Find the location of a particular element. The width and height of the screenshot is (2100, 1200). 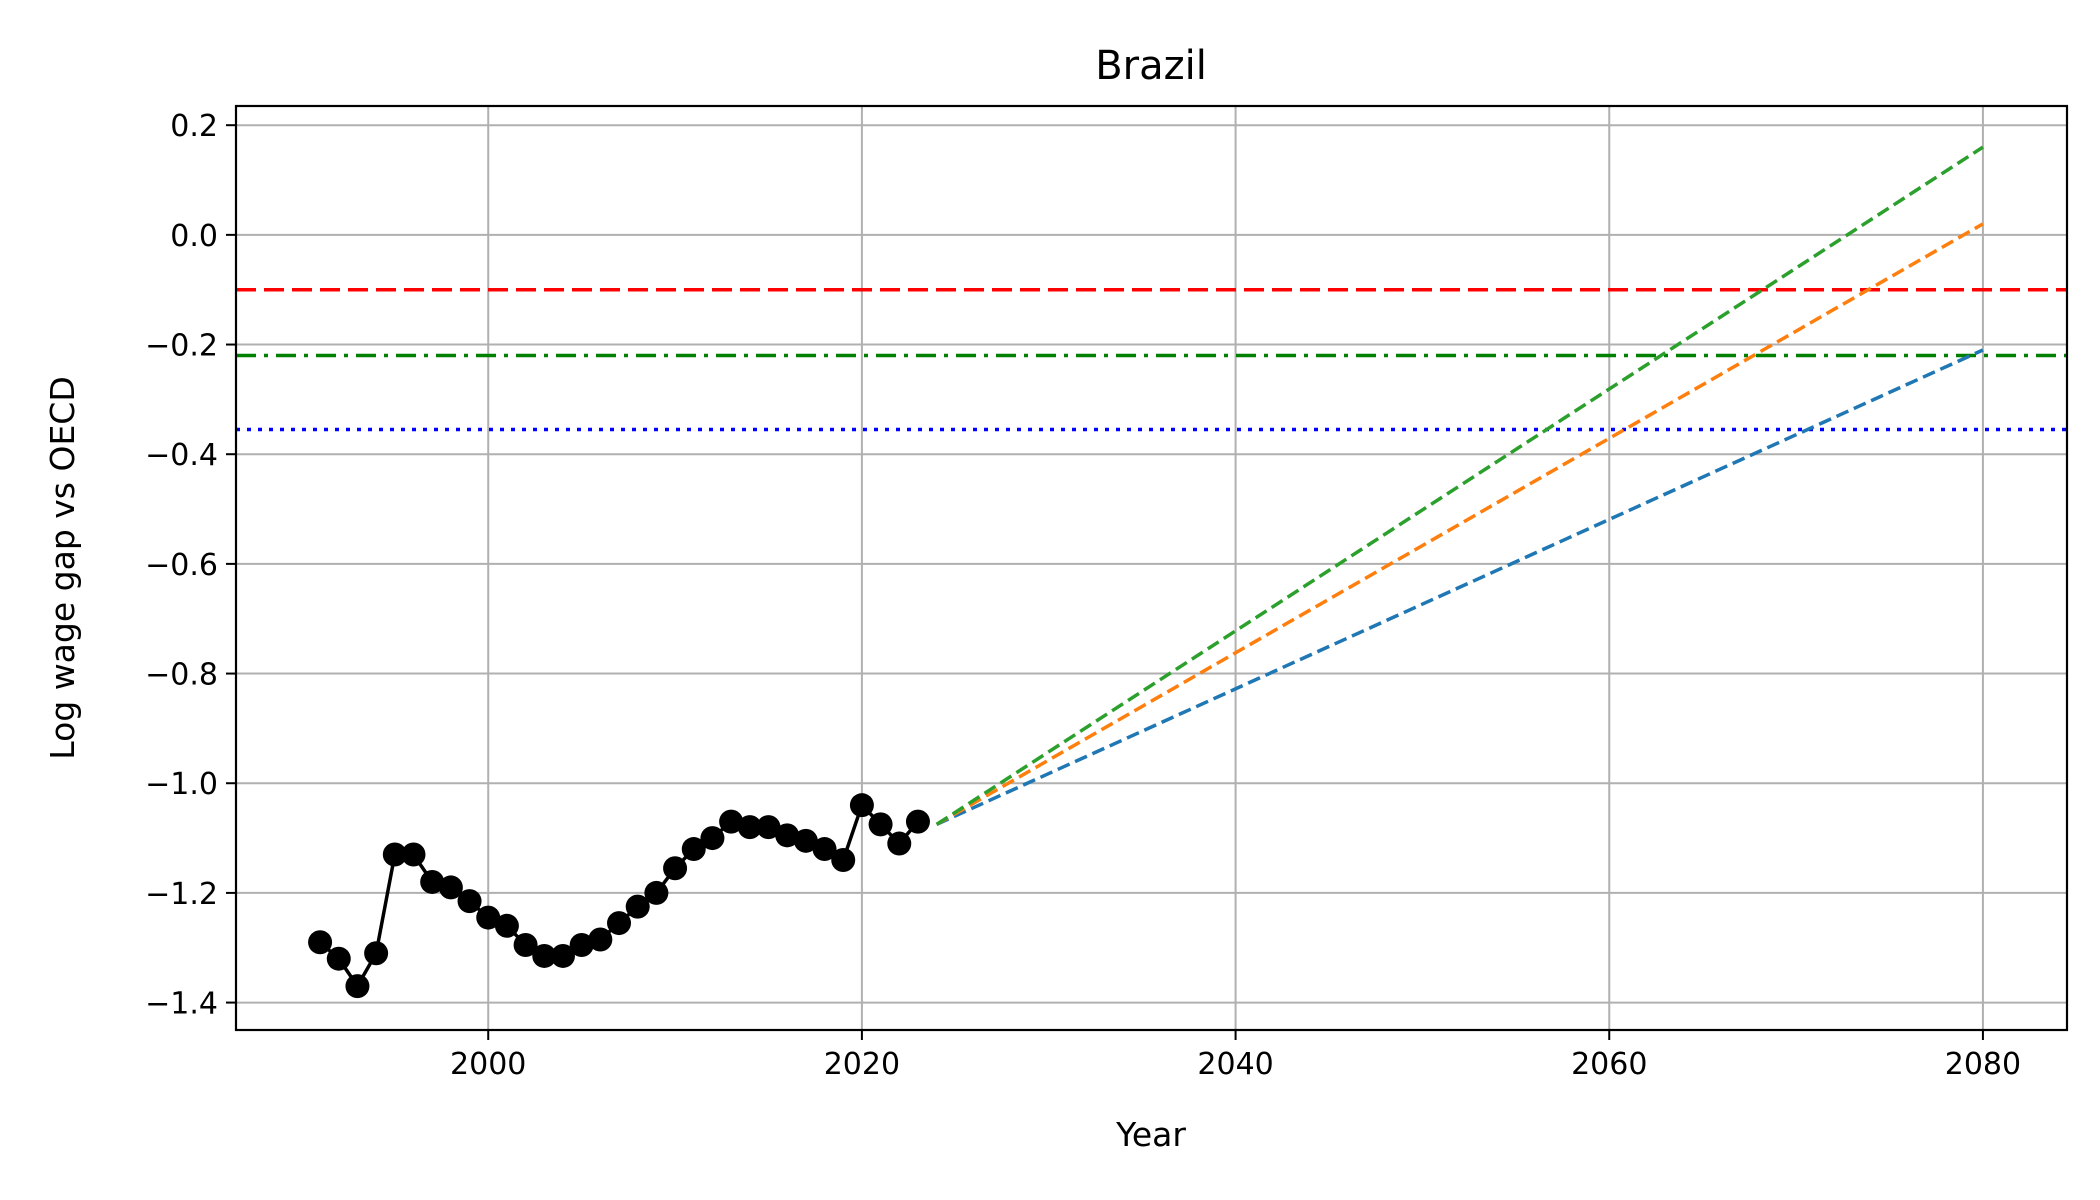

y-axis-ticks: 0.2 0.0 −0.2 −0.4 −0.6 −0.8 −1.0 −1.2 −1.4 is located at coordinates (190, 565).